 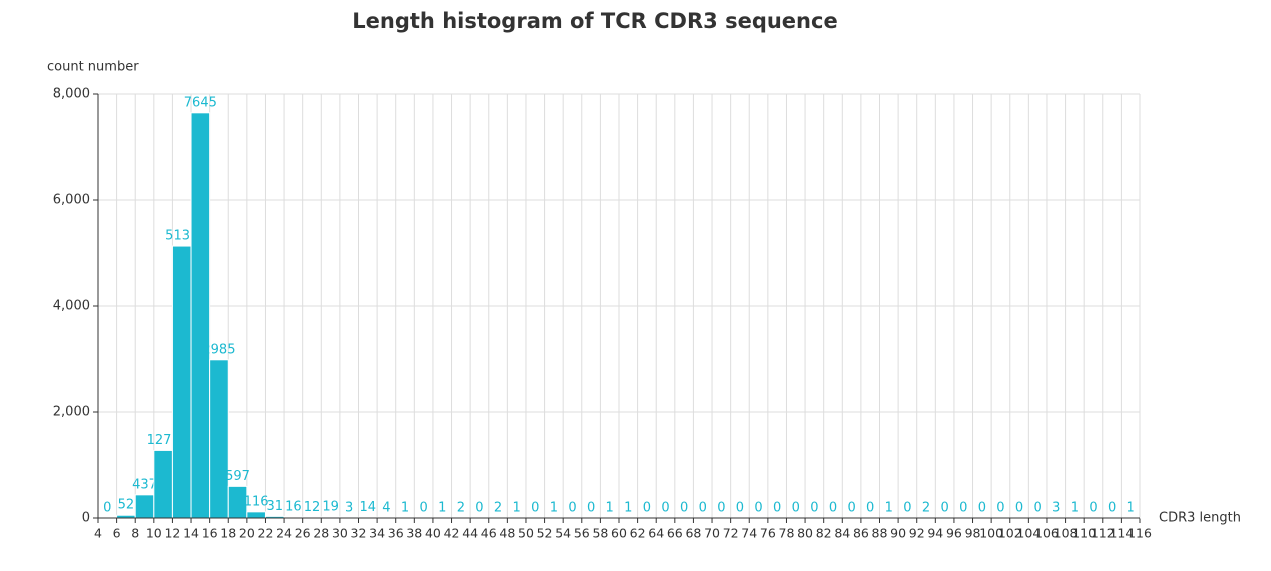 I want to click on x-tick-label: 22, so click(x=266, y=533).